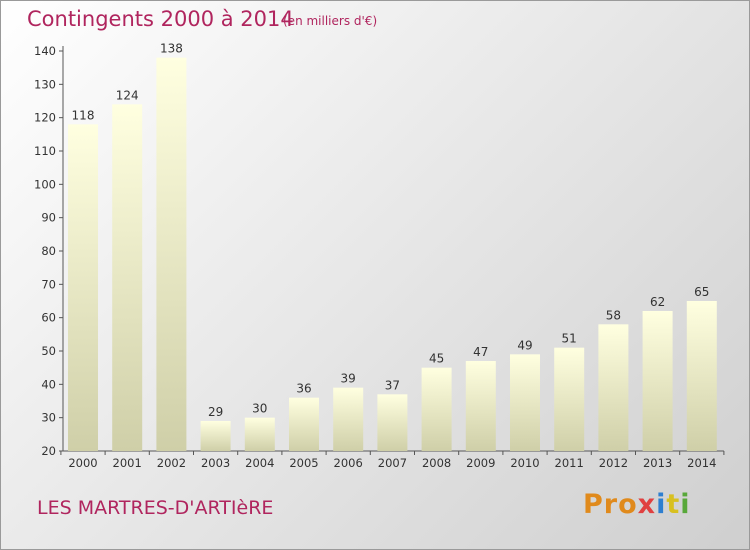  I want to click on x-tick-label: 2003, so click(215, 463).